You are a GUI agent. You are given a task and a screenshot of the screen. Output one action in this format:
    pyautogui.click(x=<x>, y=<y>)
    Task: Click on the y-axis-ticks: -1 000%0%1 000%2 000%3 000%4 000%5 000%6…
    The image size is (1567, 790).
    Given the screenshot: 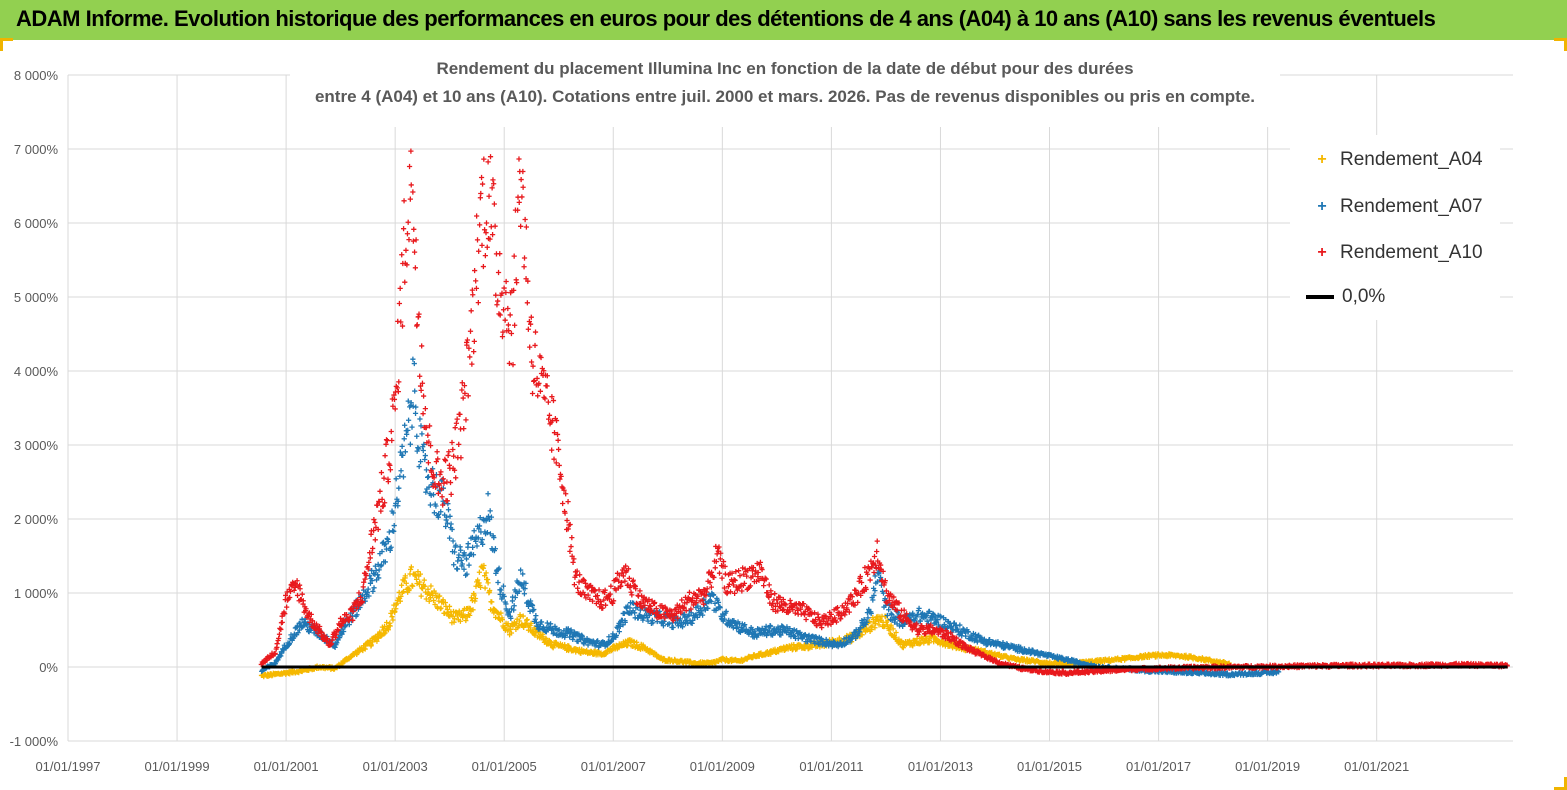 What is the action you would take?
    pyautogui.click(x=34, y=408)
    